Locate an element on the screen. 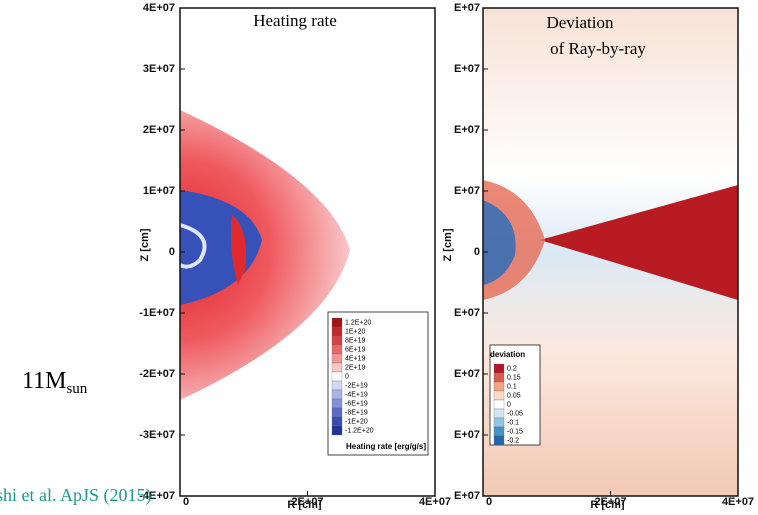  deviation-wedge is located at coordinates (639, 242).